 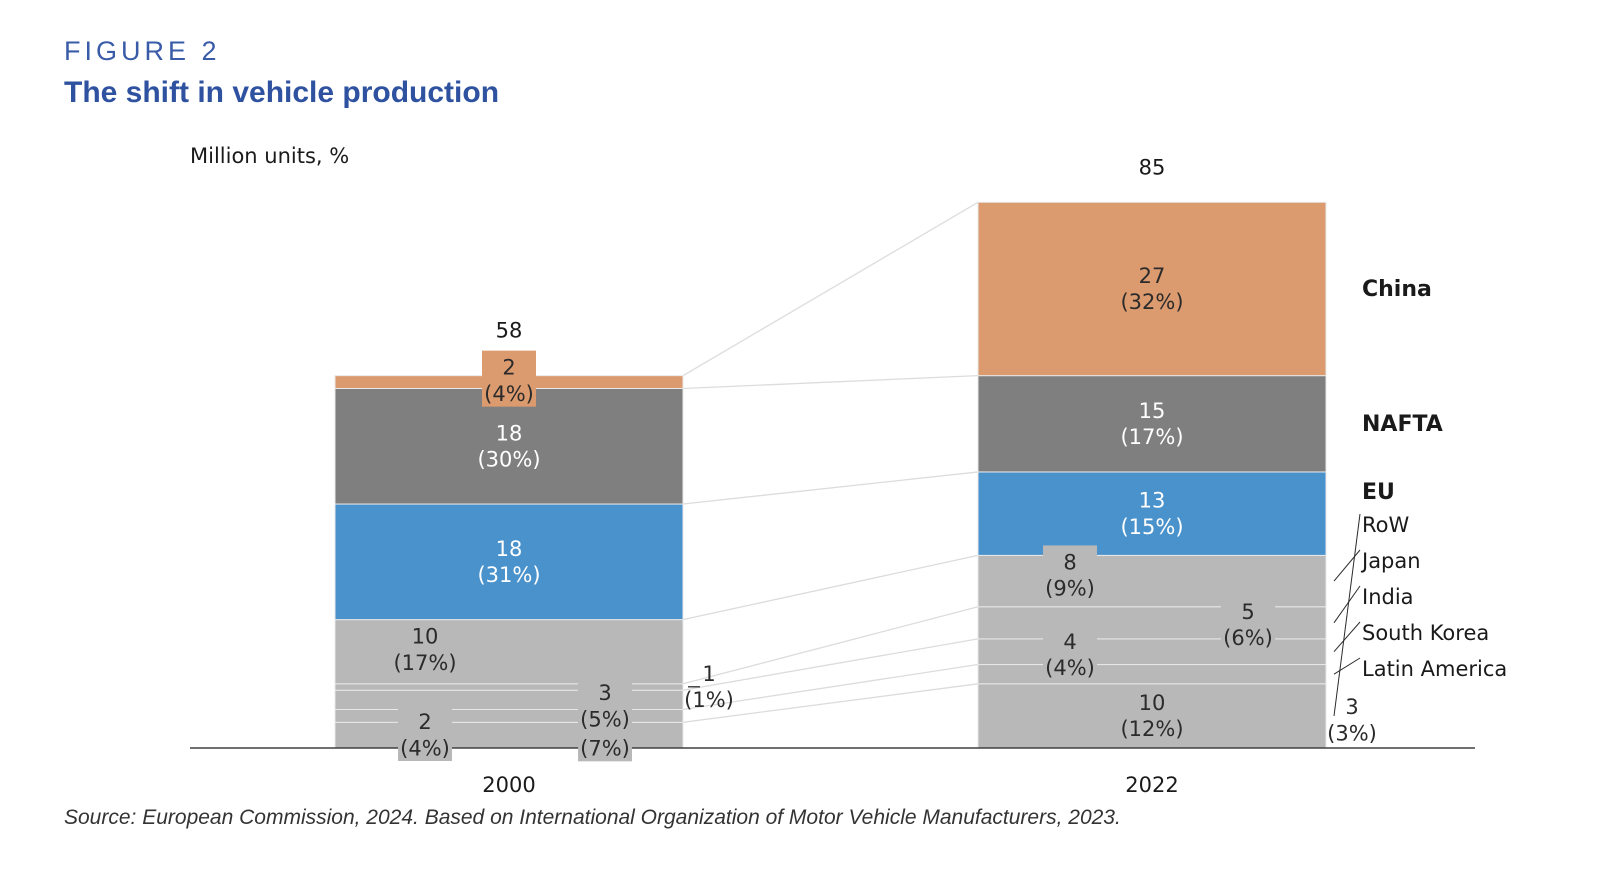 I want to click on label-chip-2000-south-korea, so click(x=605, y=704).